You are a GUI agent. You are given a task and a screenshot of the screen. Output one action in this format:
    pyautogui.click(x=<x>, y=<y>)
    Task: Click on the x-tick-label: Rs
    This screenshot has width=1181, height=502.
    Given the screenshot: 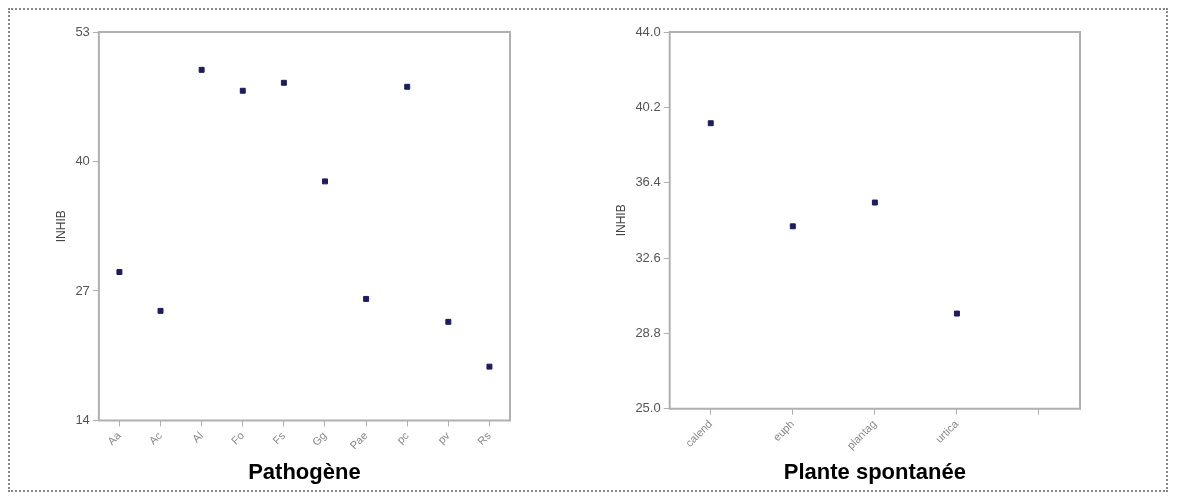 What is the action you would take?
    pyautogui.click(x=484, y=438)
    